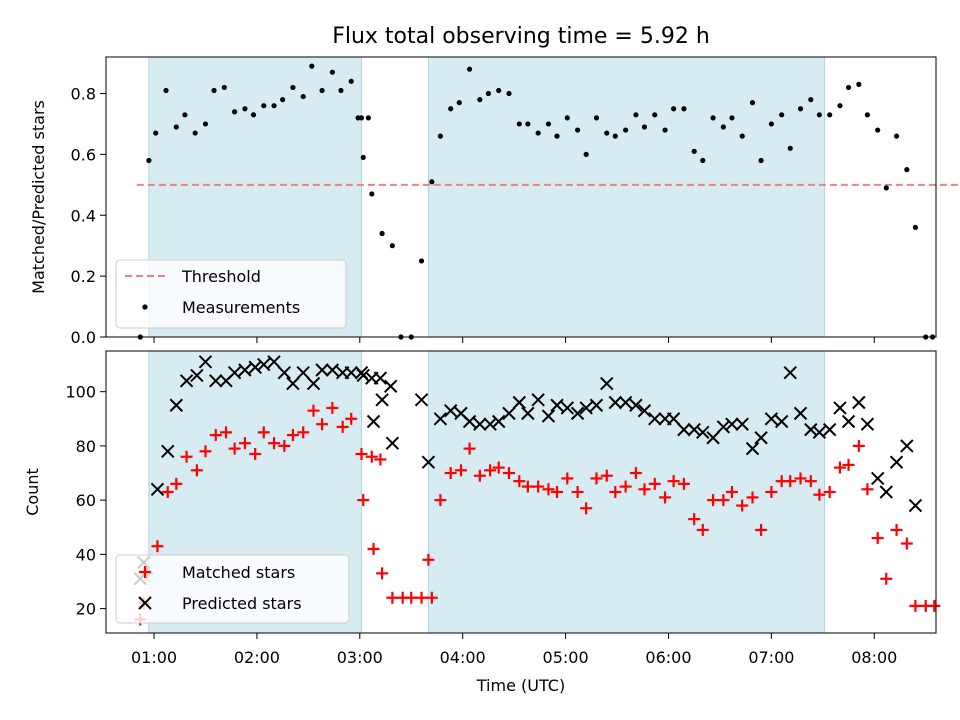 Image resolution: width=960 pixels, height=720 pixels. What do you see at coordinates (83, 215) in the screenshot?
I see `top-y-tick-label: 0.4` at bounding box center [83, 215].